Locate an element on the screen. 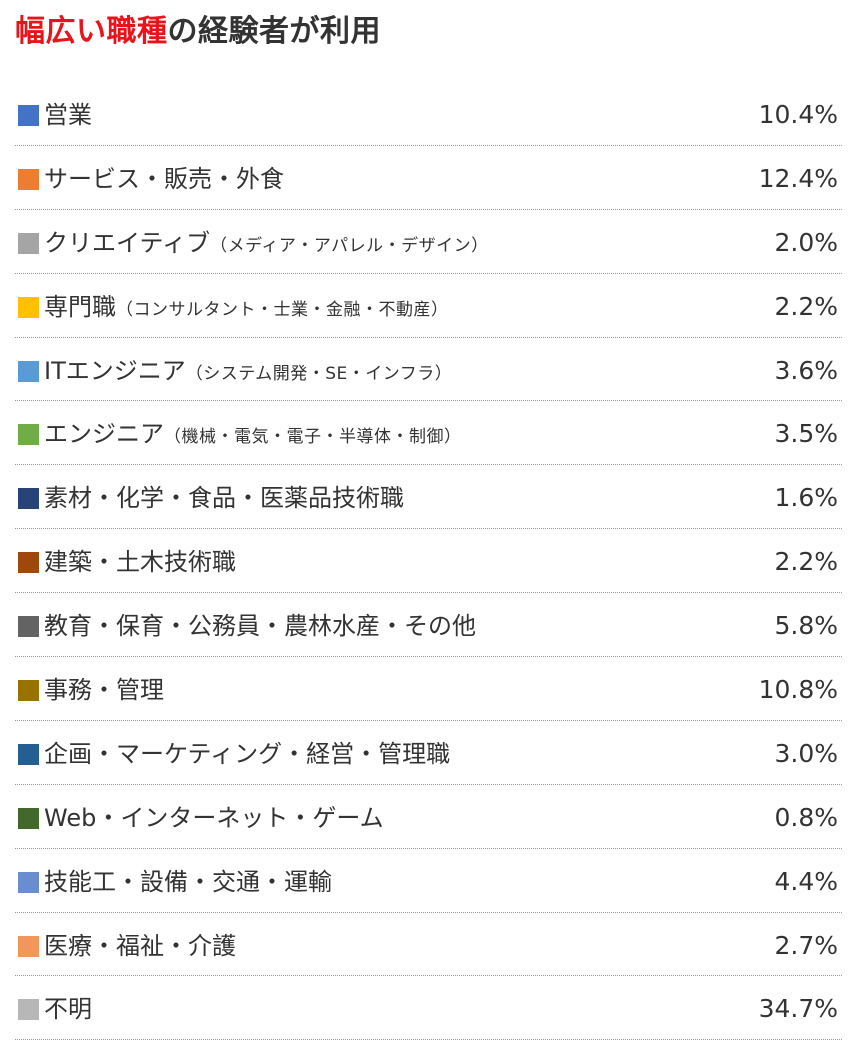 The width and height of the screenshot is (852, 1052). category-label: 医療・福祉・介護 is located at coordinates (140, 944).